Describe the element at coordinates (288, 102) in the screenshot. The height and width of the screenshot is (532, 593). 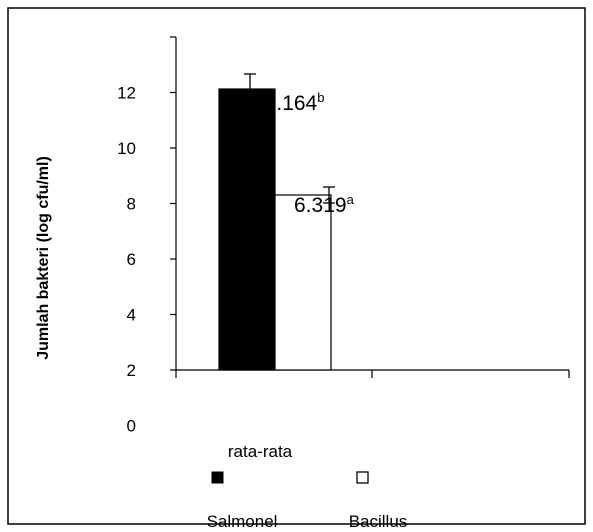
I see `data-label-salmonel: 10.164b` at that location.